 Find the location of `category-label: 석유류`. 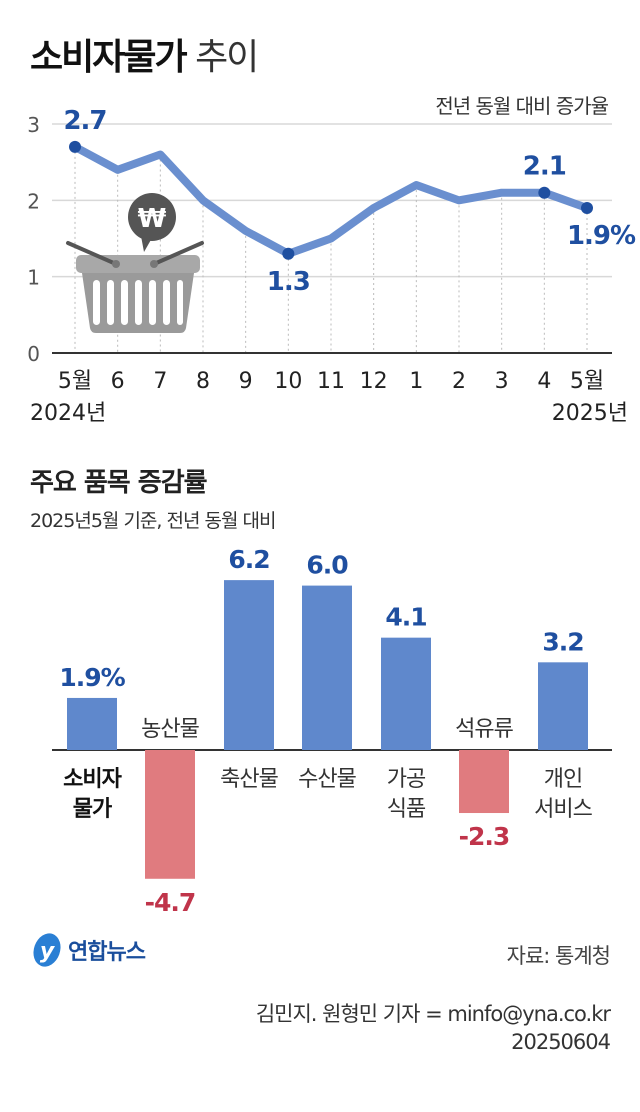

category-label: 석유류 is located at coordinates (484, 729).